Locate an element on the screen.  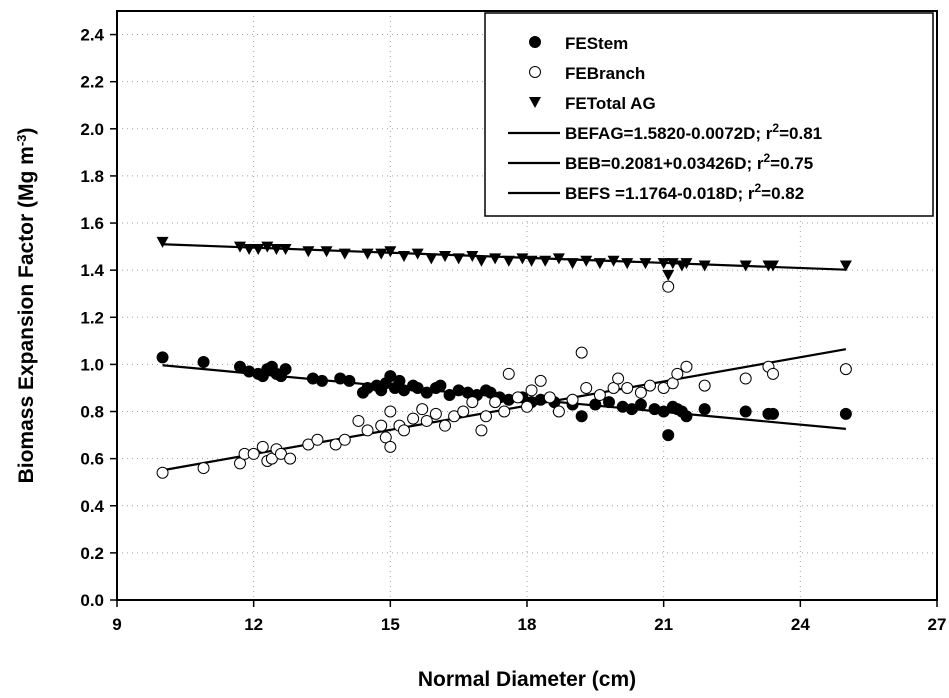
x-tick-label: 15 is located at coordinates (390, 624).